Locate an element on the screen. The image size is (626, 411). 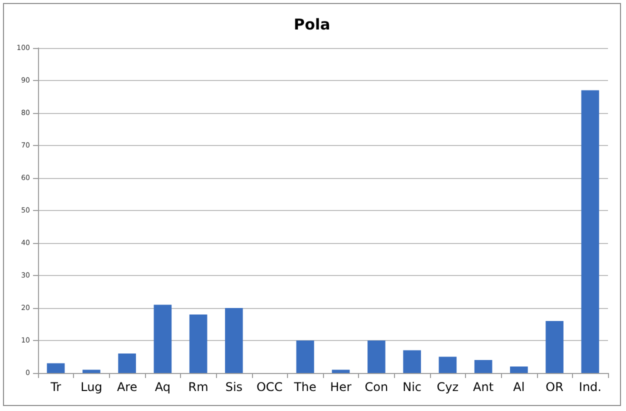
x-tick-label: Ind. is located at coordinates (590, 387).